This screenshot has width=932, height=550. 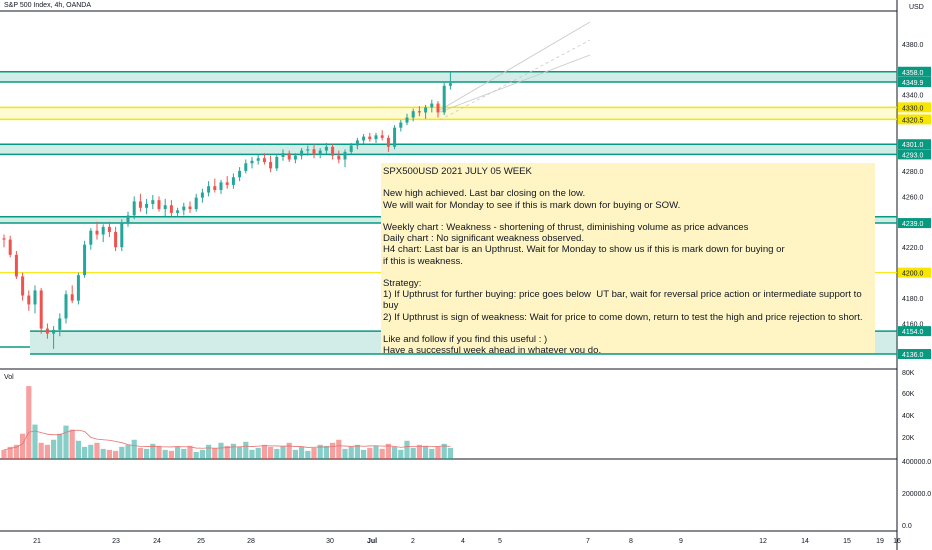 What do you see at coordinates (251, 541) in the screenshot?
I see `time-tick-label: 28` at bounding box center [251, 541].